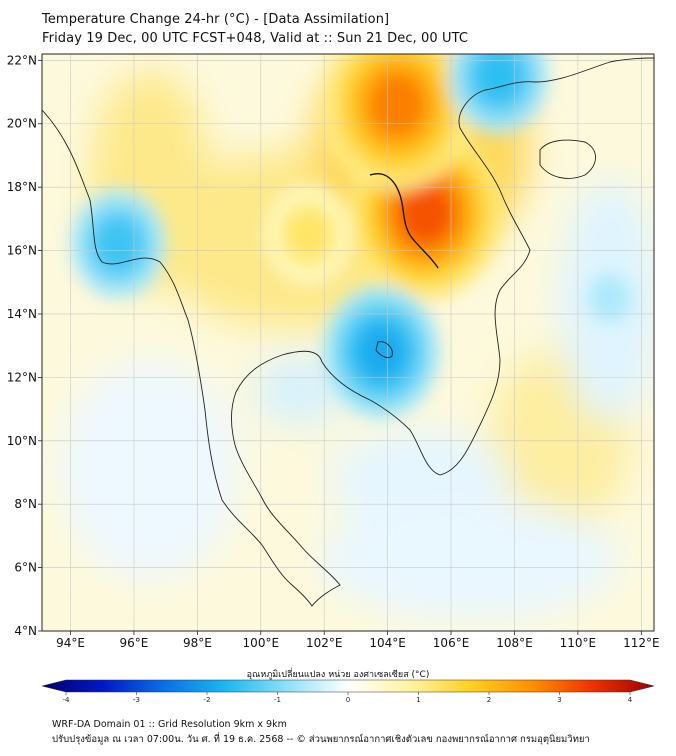  Describe the element at coordinates (22, 187) in the screenshot. I see `lat-tick-label: 18°N` at that location.